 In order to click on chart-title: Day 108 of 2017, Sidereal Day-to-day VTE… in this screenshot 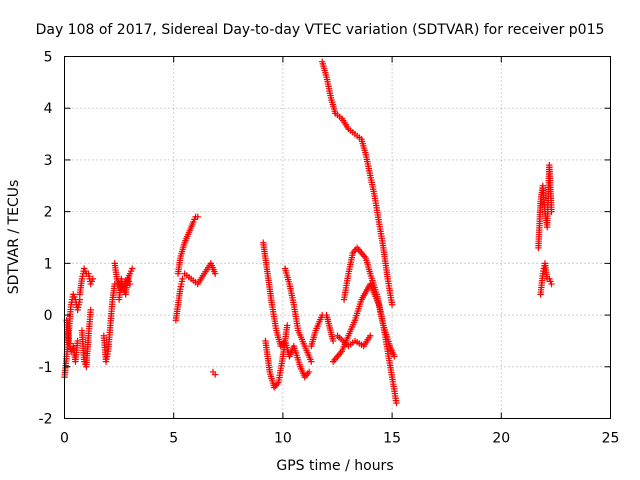, I will do `click(320, 30)`.